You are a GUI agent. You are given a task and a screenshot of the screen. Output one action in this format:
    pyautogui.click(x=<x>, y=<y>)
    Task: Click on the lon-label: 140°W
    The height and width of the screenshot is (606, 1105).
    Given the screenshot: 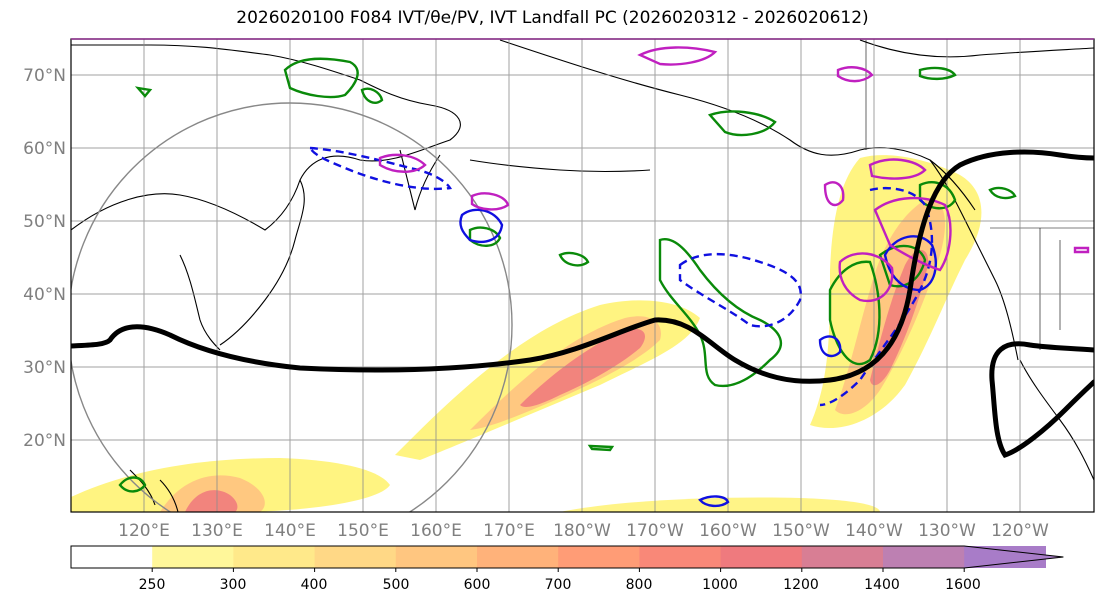 What is the action you would take?
    pyautogui.click(x=874, y=531)
    